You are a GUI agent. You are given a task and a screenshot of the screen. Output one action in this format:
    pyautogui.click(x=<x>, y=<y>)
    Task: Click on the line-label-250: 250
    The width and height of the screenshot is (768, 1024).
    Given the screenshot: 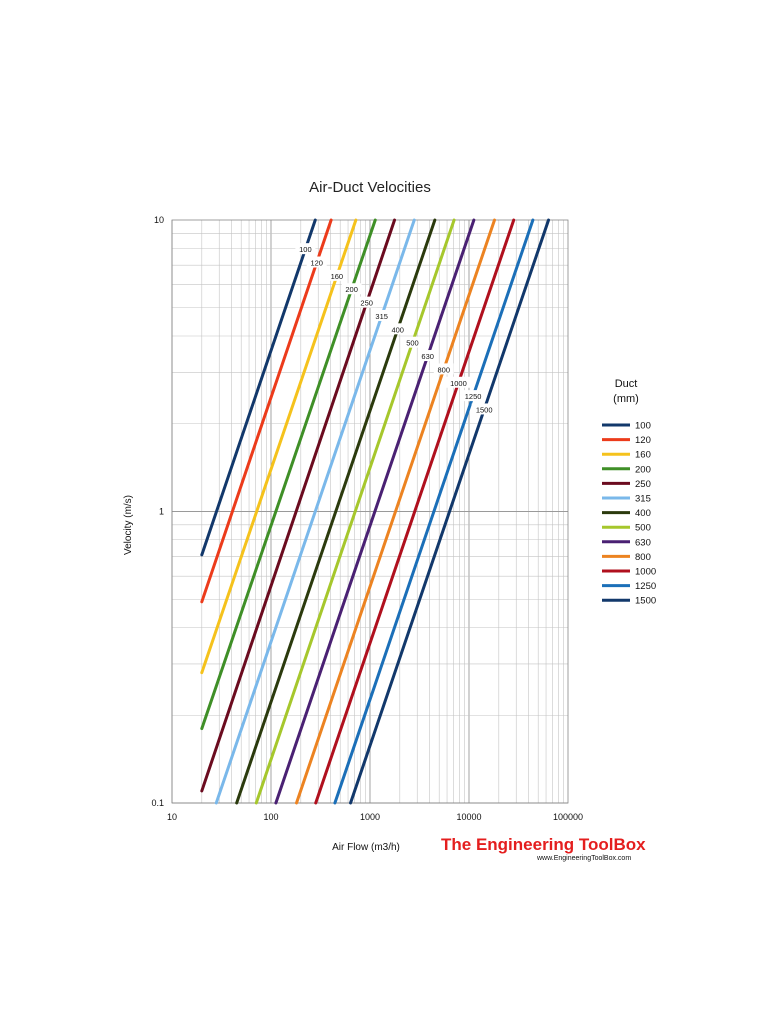 What is the action you would take?
    pyautogui.click(x=366, y=303)
    